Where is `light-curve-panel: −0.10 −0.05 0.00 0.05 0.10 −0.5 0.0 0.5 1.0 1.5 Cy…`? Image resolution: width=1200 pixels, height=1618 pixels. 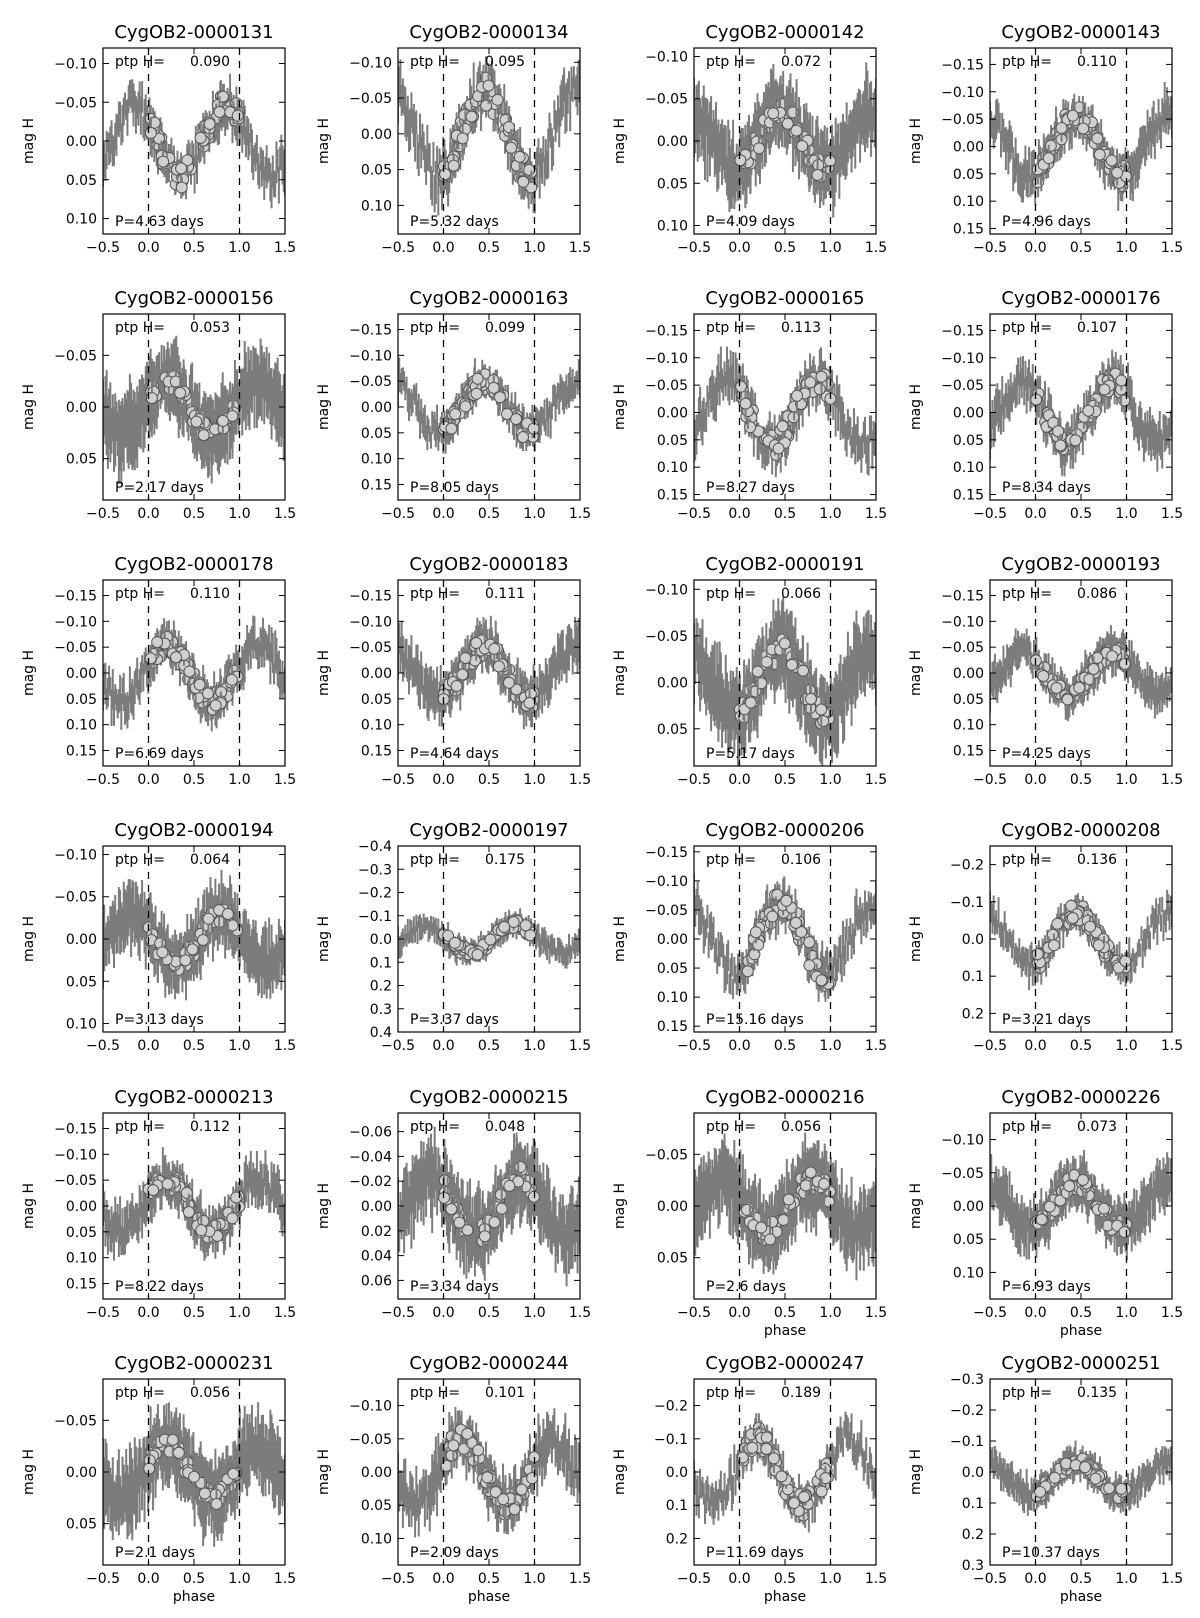
light-curve-panel: −0.10 −0.05 0.00 0.05 0.10 −0.5 0.0 0.5 1.0 1.5 Cy… is located at coordinates (749, 139).